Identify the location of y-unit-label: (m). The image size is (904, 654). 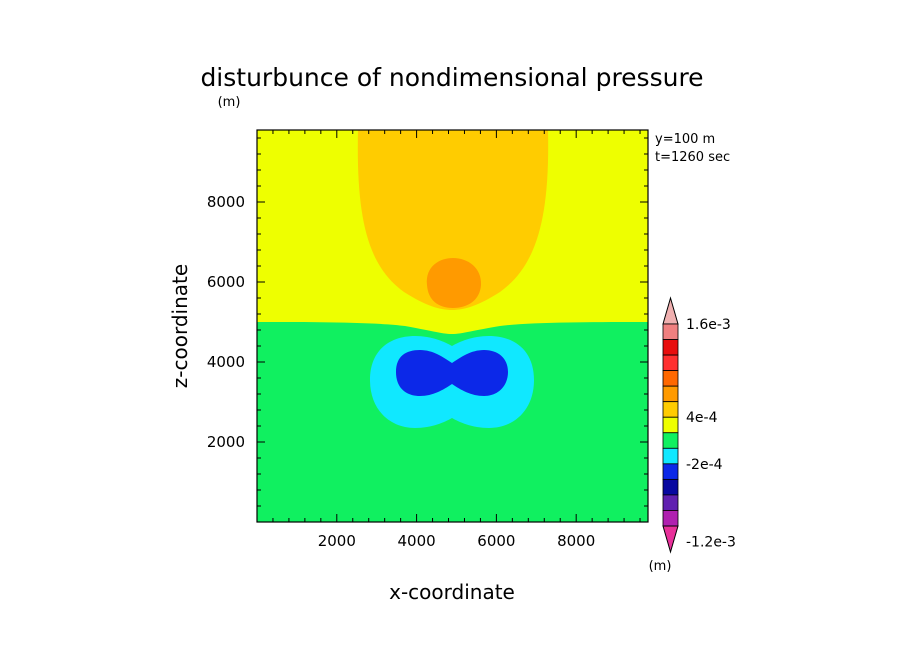
(229, 102).